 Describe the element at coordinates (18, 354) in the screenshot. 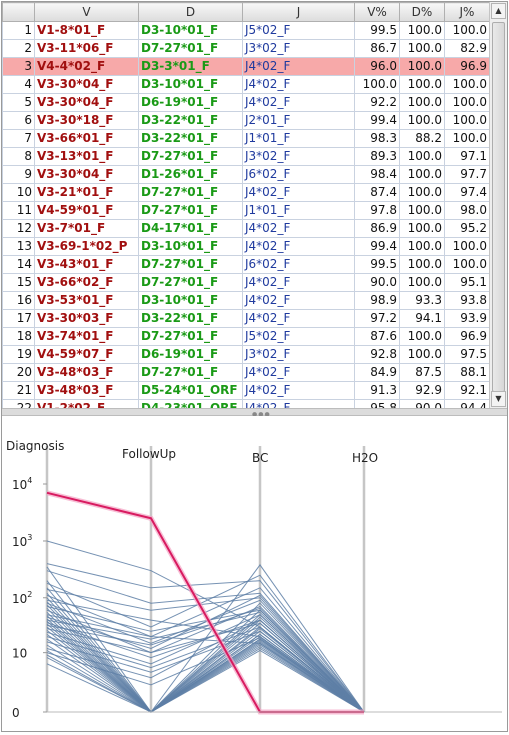

I see `cell-row-index: 19` at that location.